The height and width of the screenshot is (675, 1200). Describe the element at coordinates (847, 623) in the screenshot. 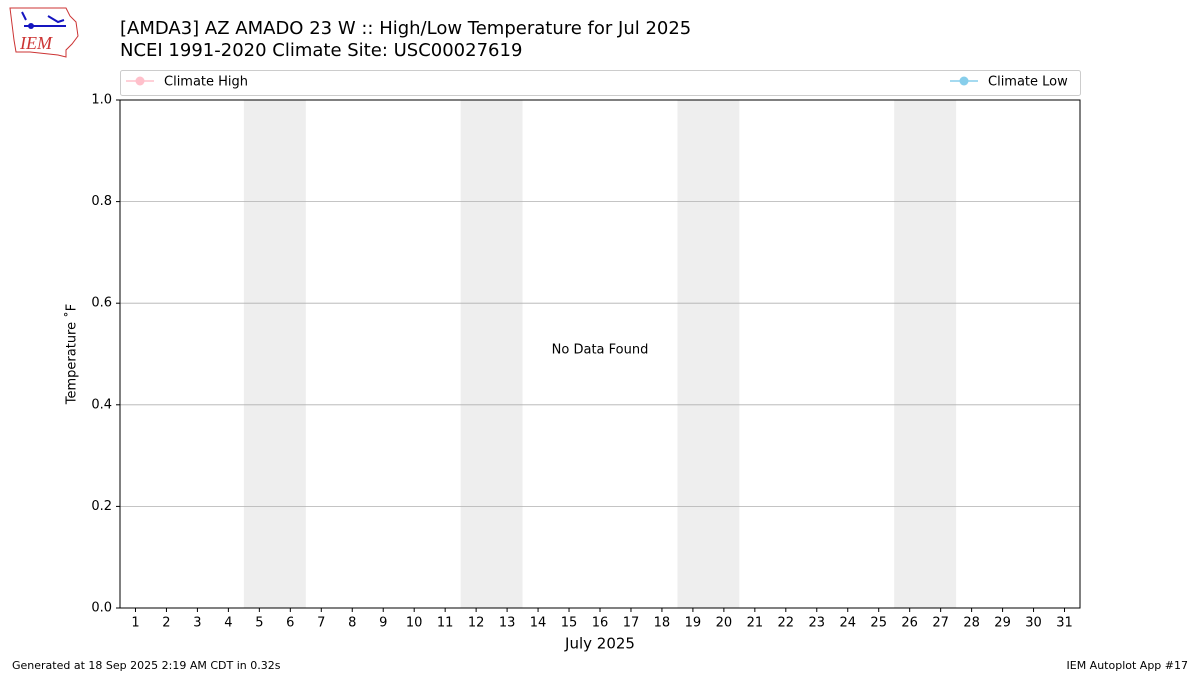

I see `x-tick-label: 24` at that location.